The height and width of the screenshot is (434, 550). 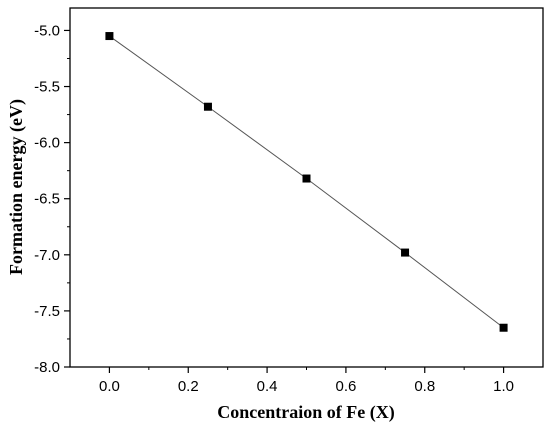 I want to click on y-tick-label: -6.0, so click(x=47, y=143).